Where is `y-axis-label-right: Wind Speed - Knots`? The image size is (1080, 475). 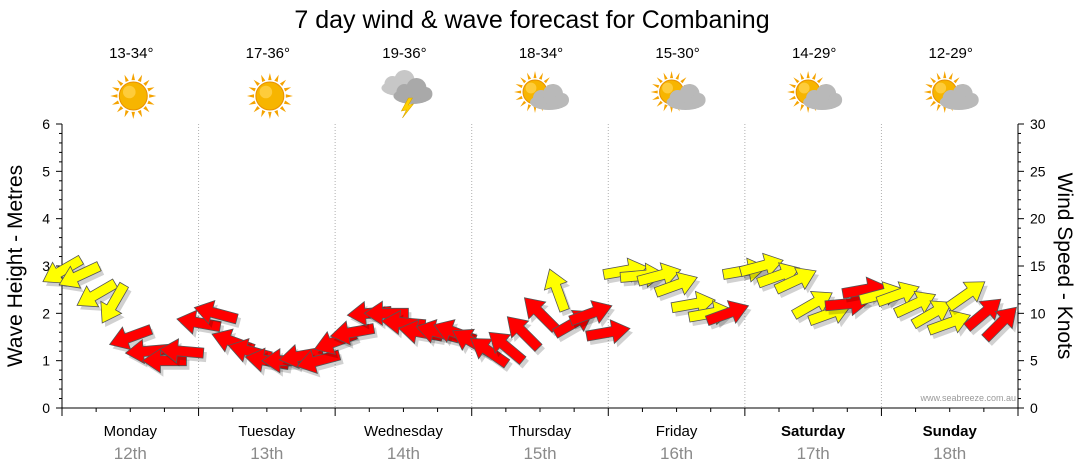 y-axis-label-right: Wind Speed - Knots is located at coordinates (1064, 266).